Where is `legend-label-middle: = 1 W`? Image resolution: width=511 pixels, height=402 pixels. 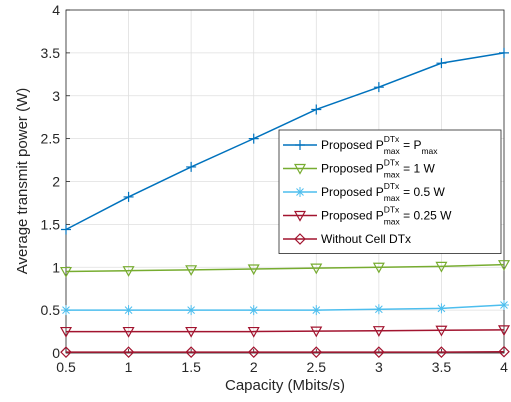
legend-label-middle: = 1 W is located at coordinates (418, 169).